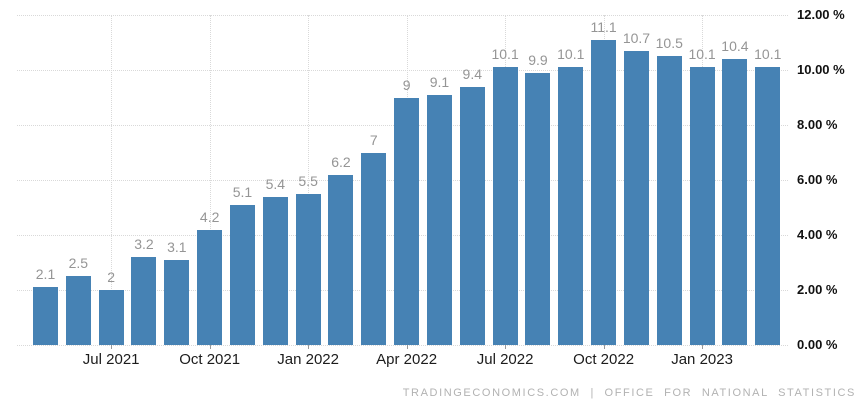  What do you see at coordinates (538, 59) in the screenshot?
I see `bar-value-label: 9.9` at bounding box center [538, 59].